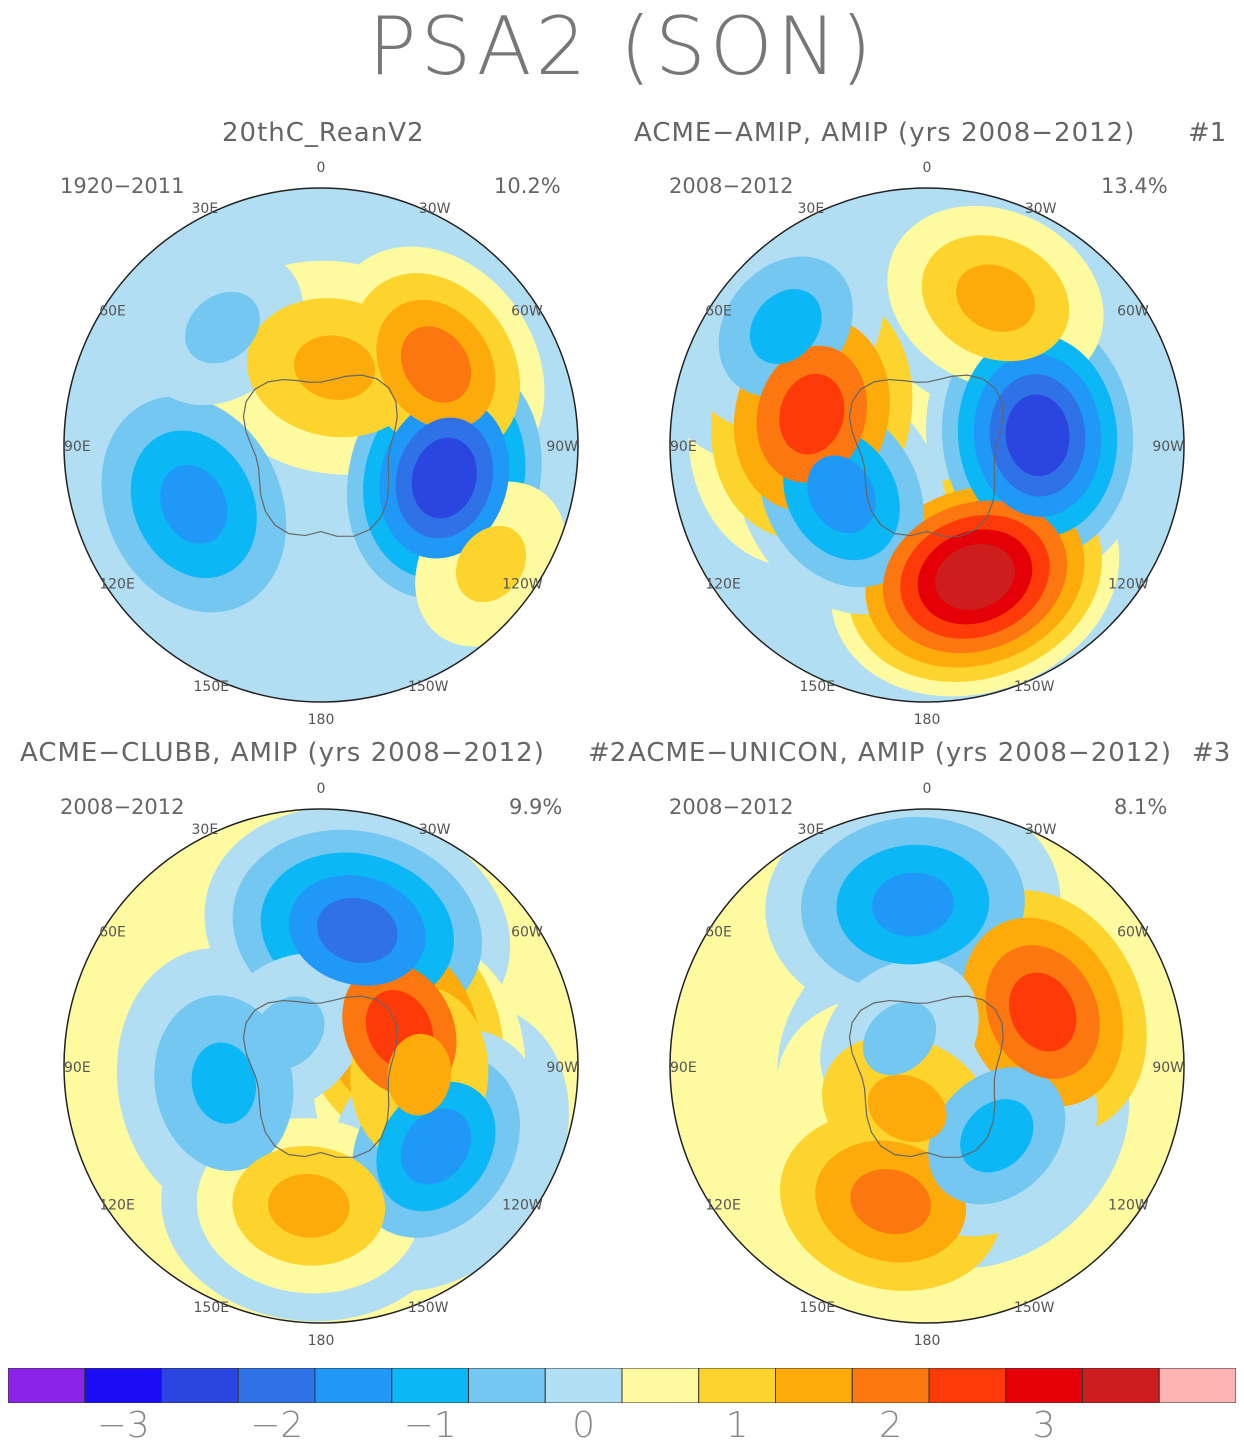 The image size is (1244, 1449). I want to click on panel-3-percent: 9.9%, so click(536, 807).